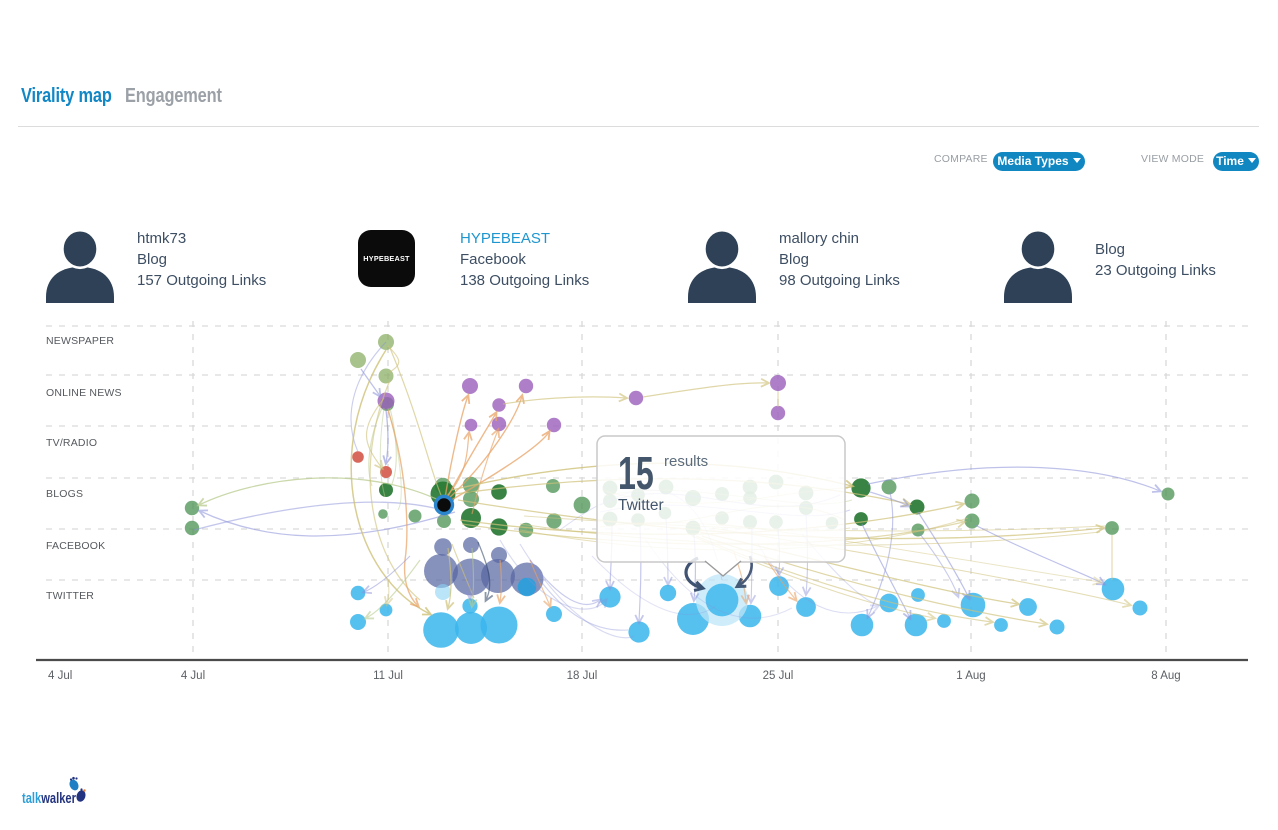  Describe the element at coordinates (636, 473) in the screenshot. I see `svg-text: 15` at that location.